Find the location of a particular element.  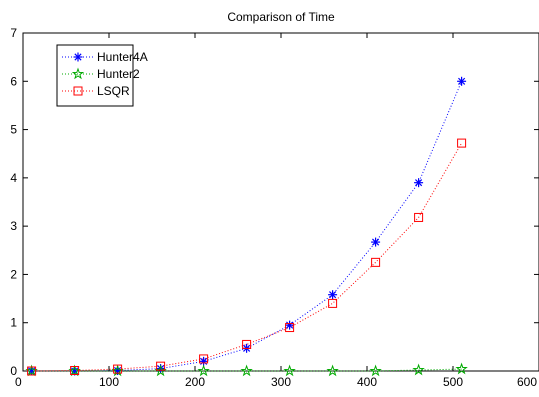

legend-label-hunter2: Hunter2 is located at coordinates (118, 74).